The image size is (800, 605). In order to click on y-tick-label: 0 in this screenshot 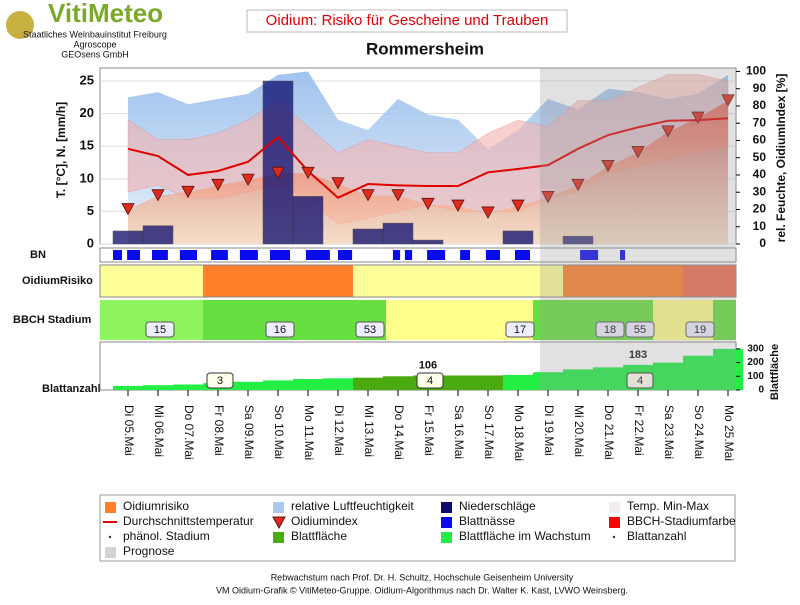, I will do `click(90, 242)`.